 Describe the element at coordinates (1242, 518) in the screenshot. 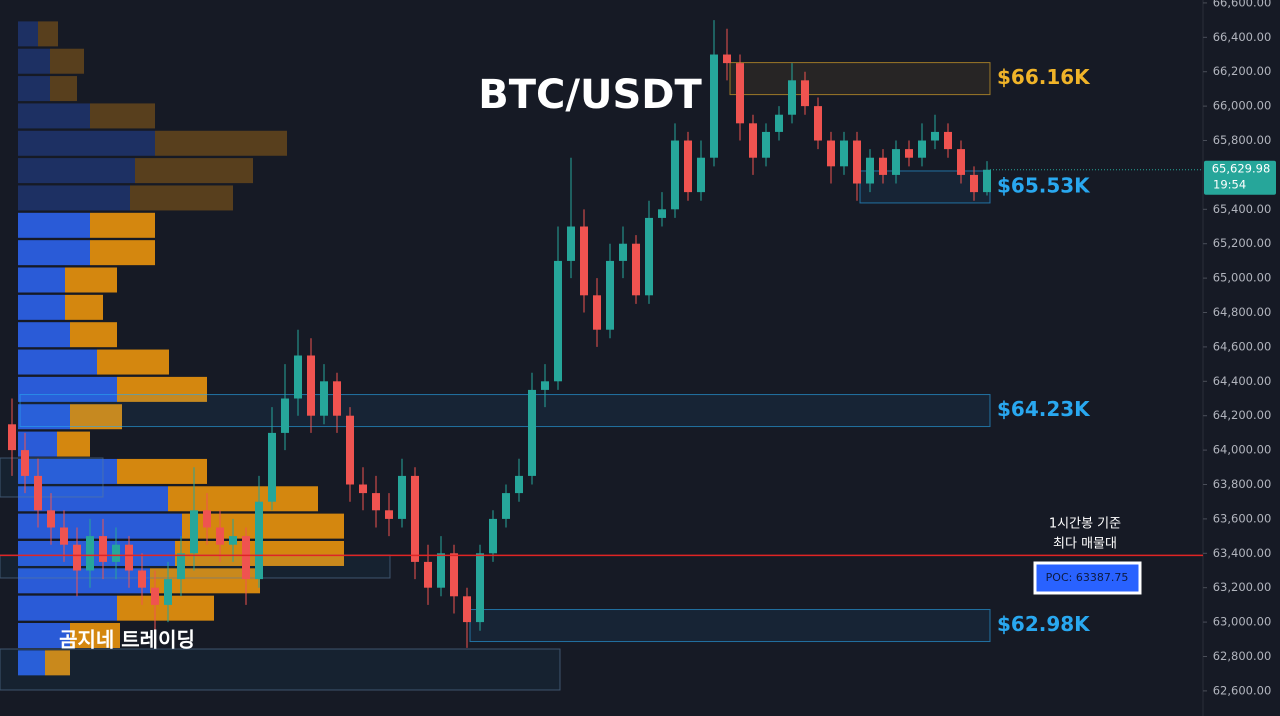

I see `y-tick-label: 63,600.00` at that location.